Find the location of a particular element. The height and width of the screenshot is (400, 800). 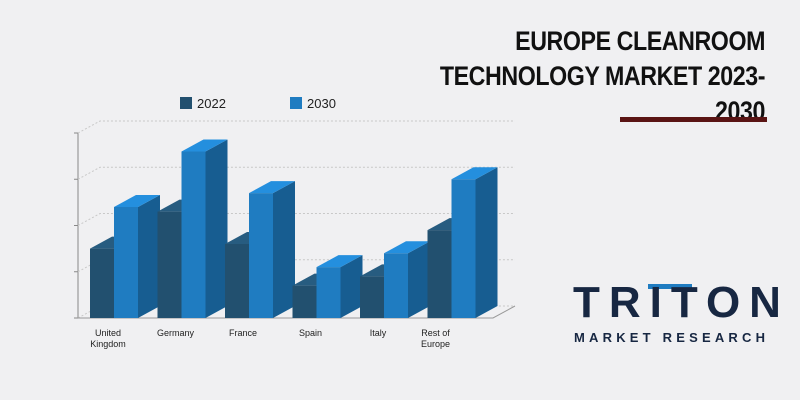

x-tick-label: France is located at coordinates (242, 333).